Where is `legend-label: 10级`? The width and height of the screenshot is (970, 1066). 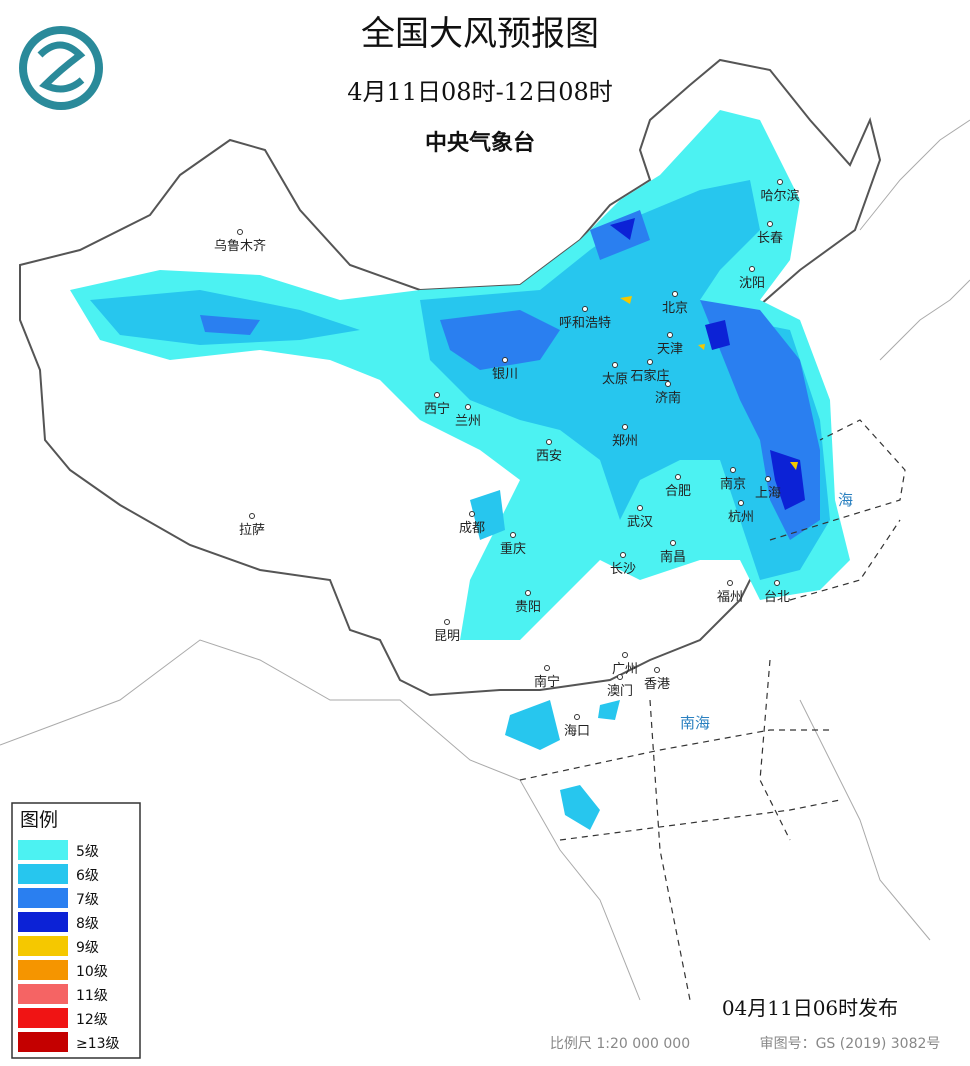 legend-label: 10级 is located at coordinates (92, 972).